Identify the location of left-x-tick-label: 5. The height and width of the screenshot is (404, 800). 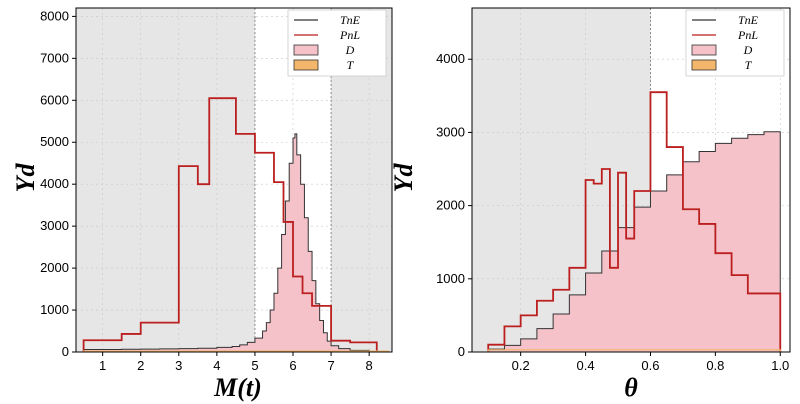
(254, 365).